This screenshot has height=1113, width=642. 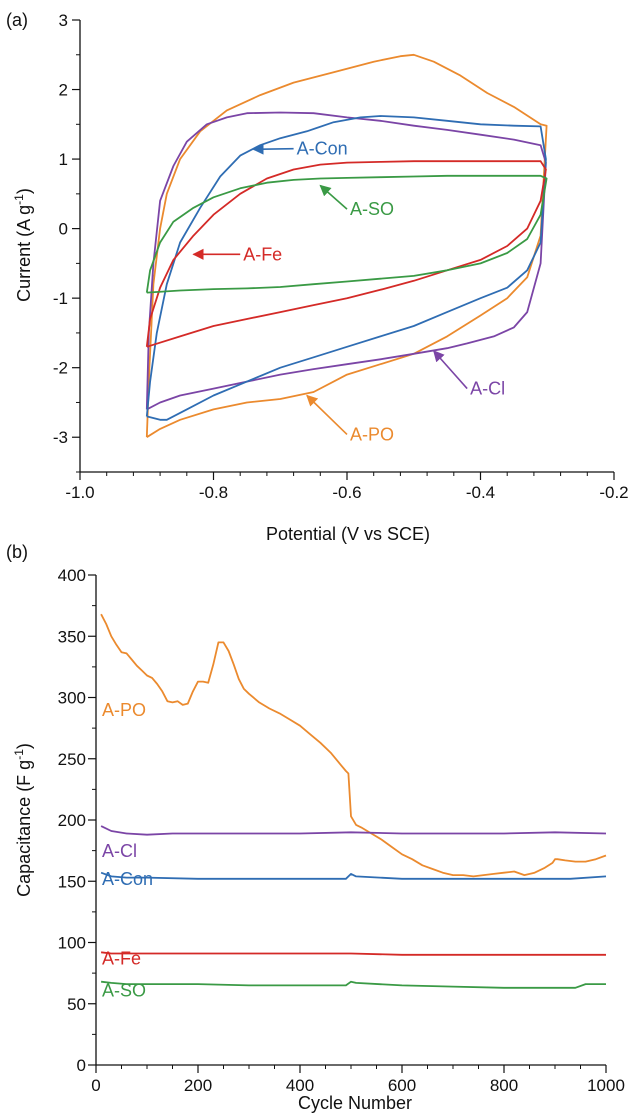 What do you see at coordinates (72, 636) in the screenshot?
I see `y-tick-label: 350` at bounding box center [72, 636].